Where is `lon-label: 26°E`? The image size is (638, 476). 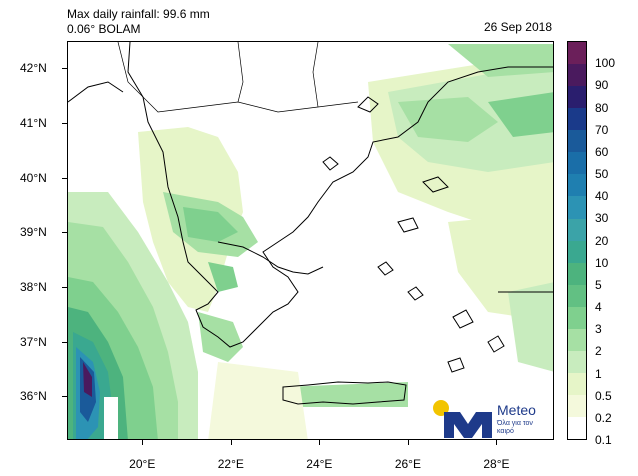 lon-label: 26°E is located at coordinates (407, 464).